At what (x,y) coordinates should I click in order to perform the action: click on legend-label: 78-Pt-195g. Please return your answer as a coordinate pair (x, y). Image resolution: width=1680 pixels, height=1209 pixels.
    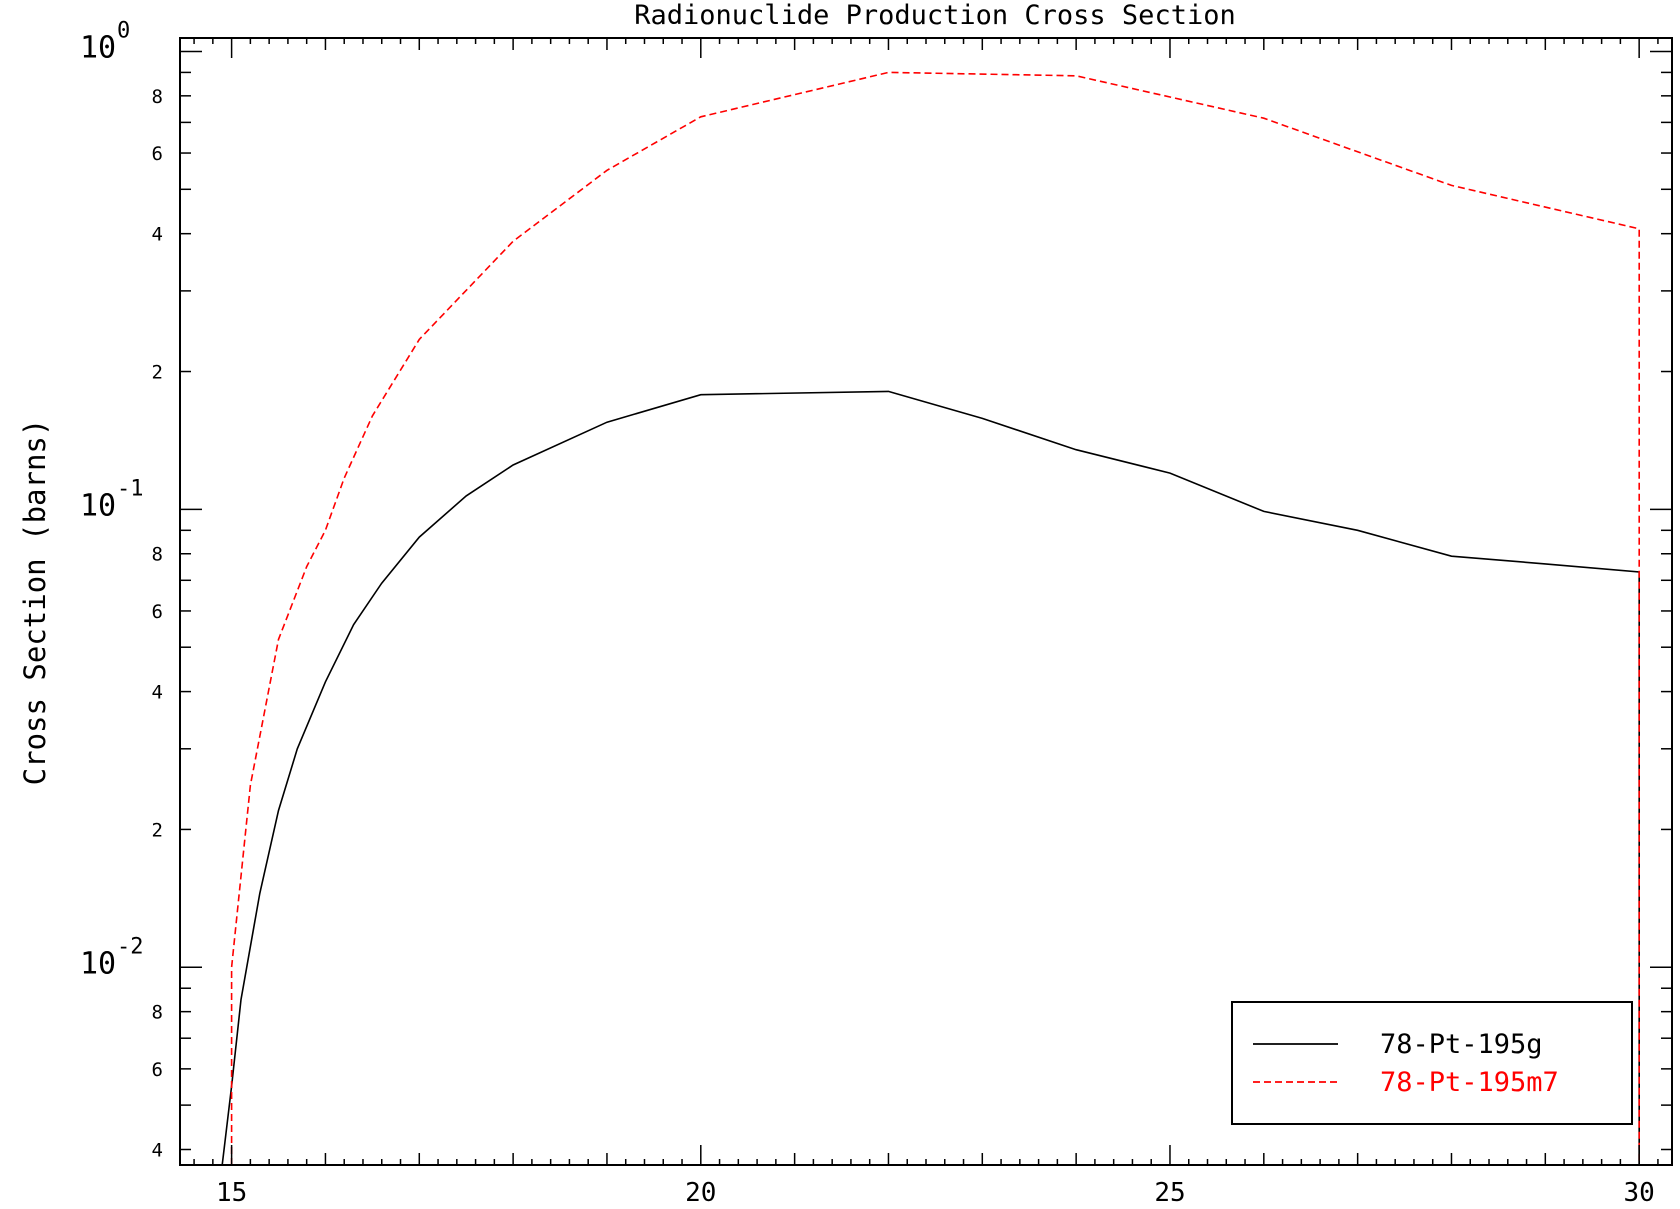
    Looking at the image, I should click on (1461, 1044).